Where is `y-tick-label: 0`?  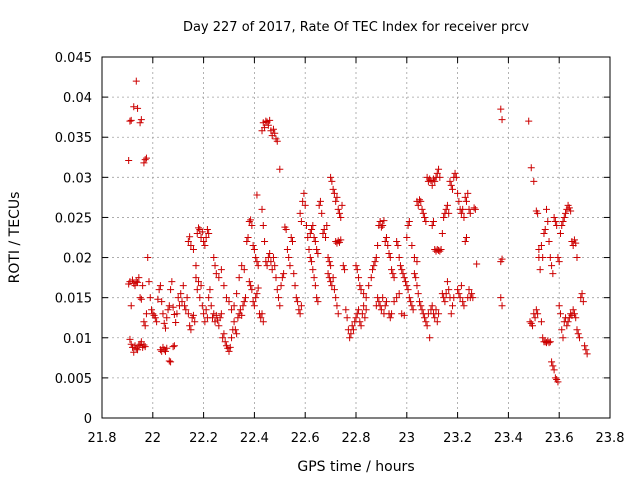
y-tick-label: 0 is located at coordinates (88, 419).